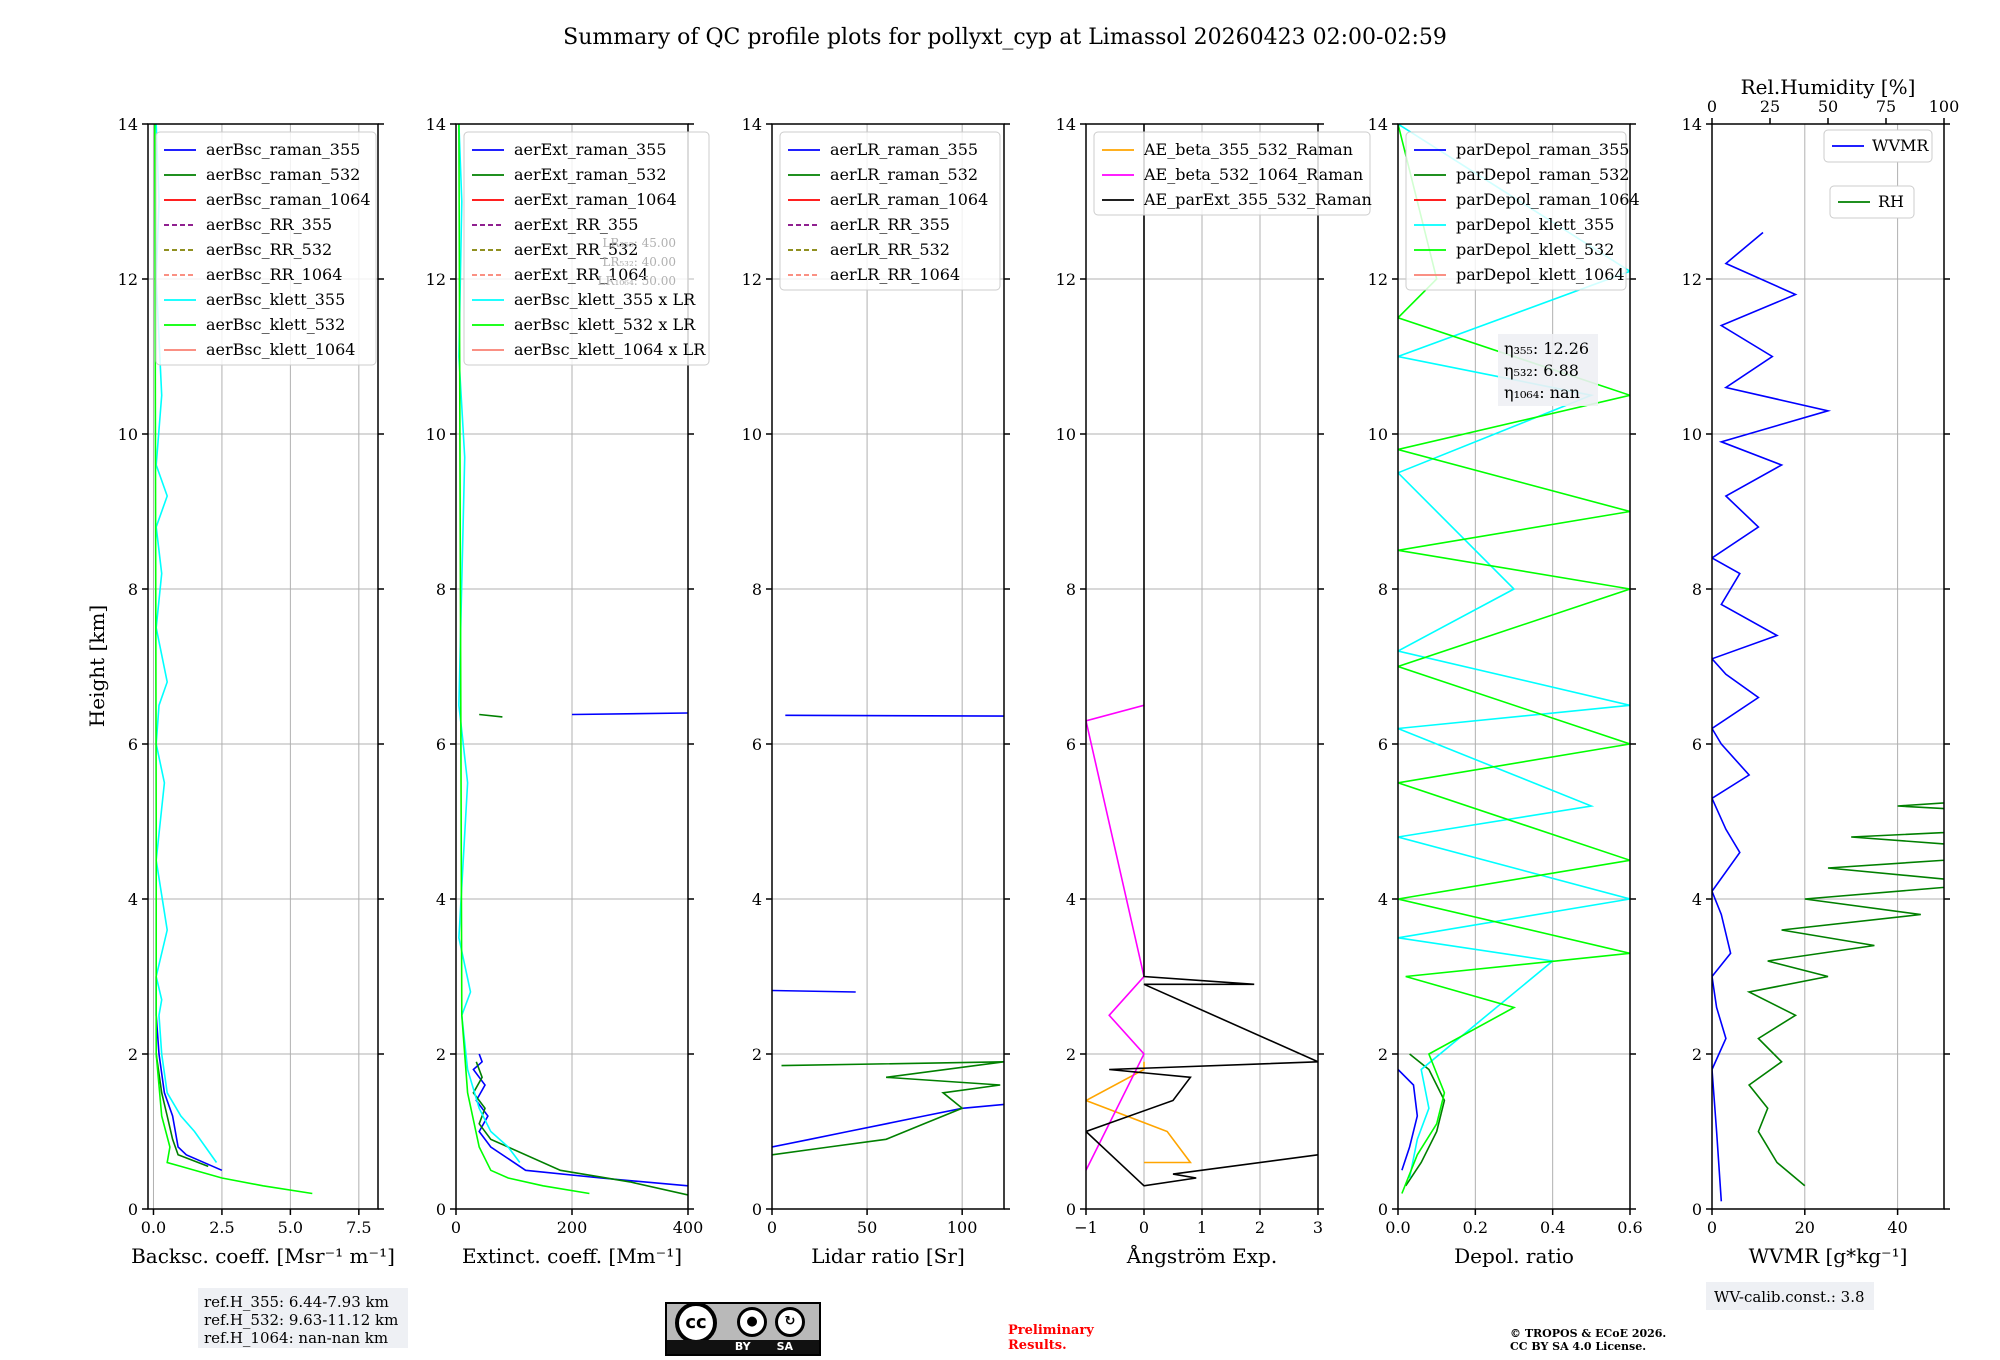 This screenshot has height=1360, width=2000. Describe the element at coordinates (1542, 174) in the screenshot. I see `legend-label: parDepol_raman_532` at that location.